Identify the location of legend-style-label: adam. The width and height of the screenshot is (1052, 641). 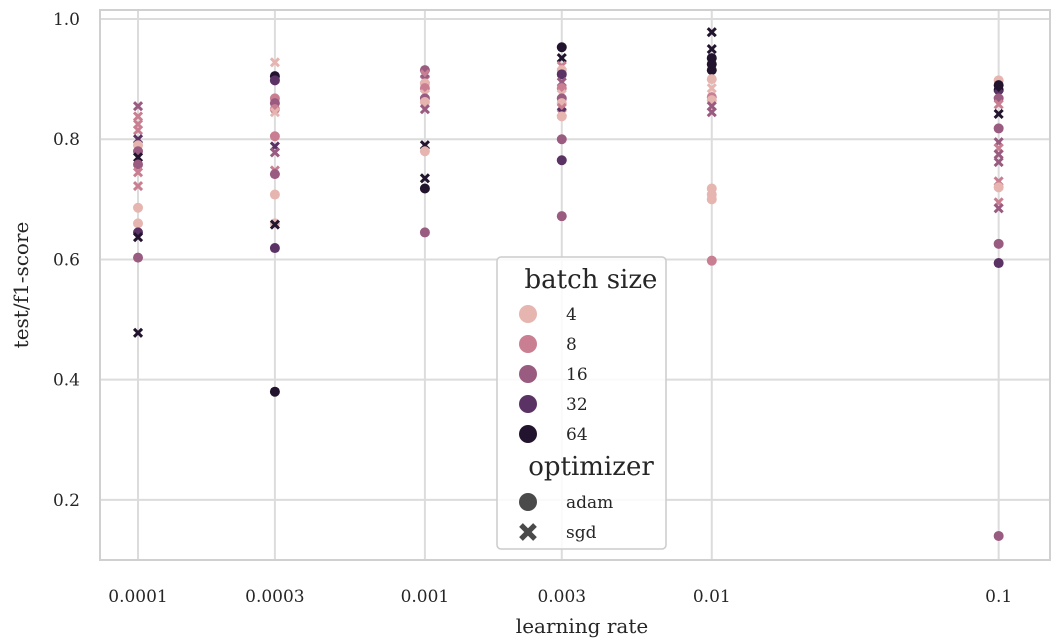
(589, 503).